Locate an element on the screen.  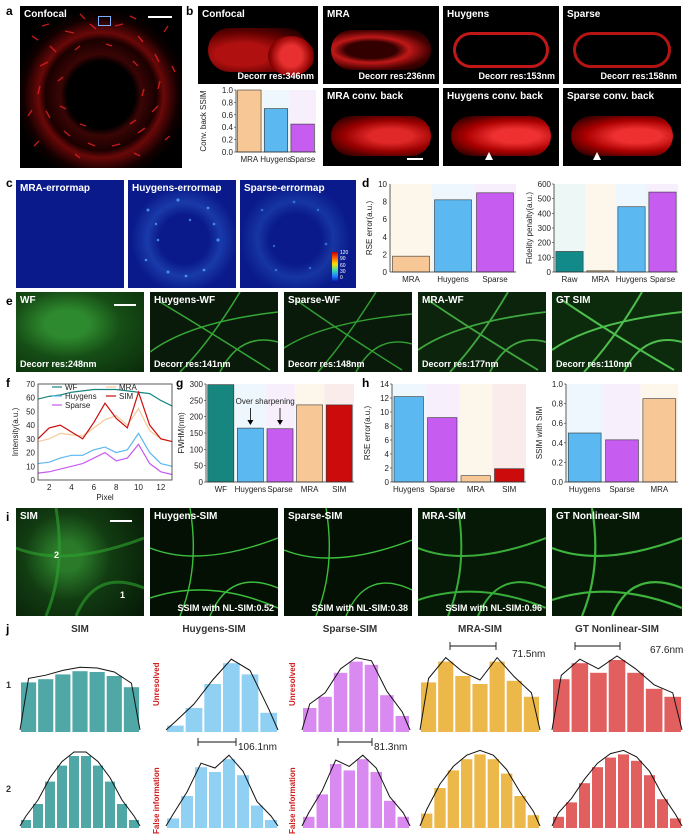
i-tile-sim: SIM 2 1 is located at coordinates (80, 562).